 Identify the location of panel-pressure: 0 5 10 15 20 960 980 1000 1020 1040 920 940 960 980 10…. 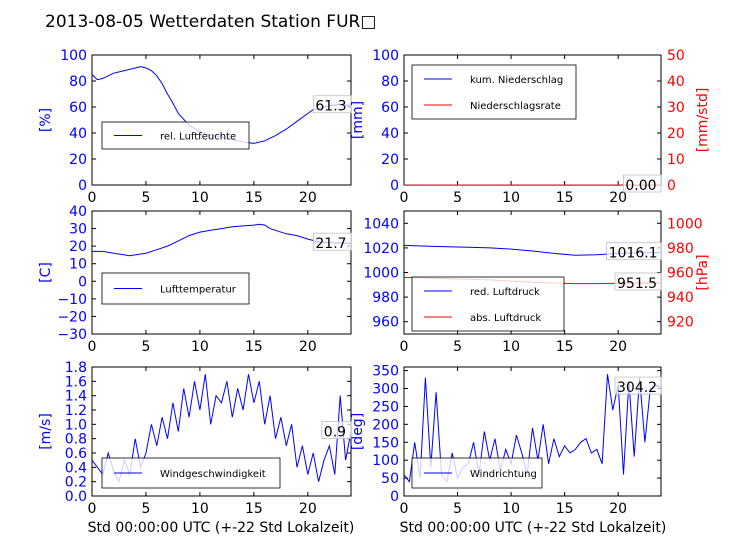
(537, 282).